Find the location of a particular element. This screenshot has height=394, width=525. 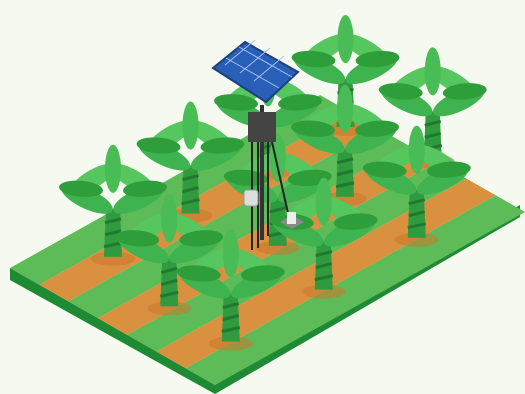

sensor is located at coordinates (251, 198).